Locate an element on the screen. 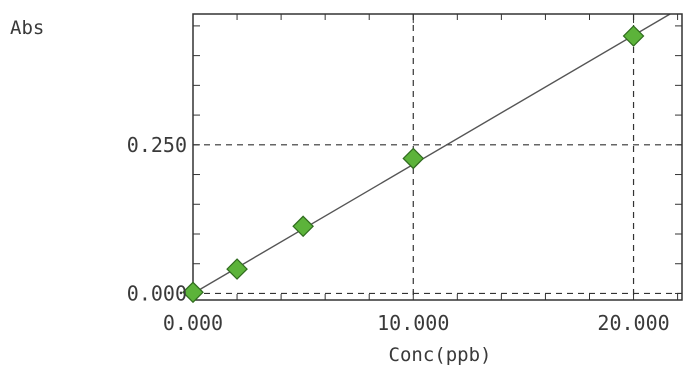 This screenshot has width=689, height=368. x-tick-label-2: 20.000 is located at coordinates (633, 323).